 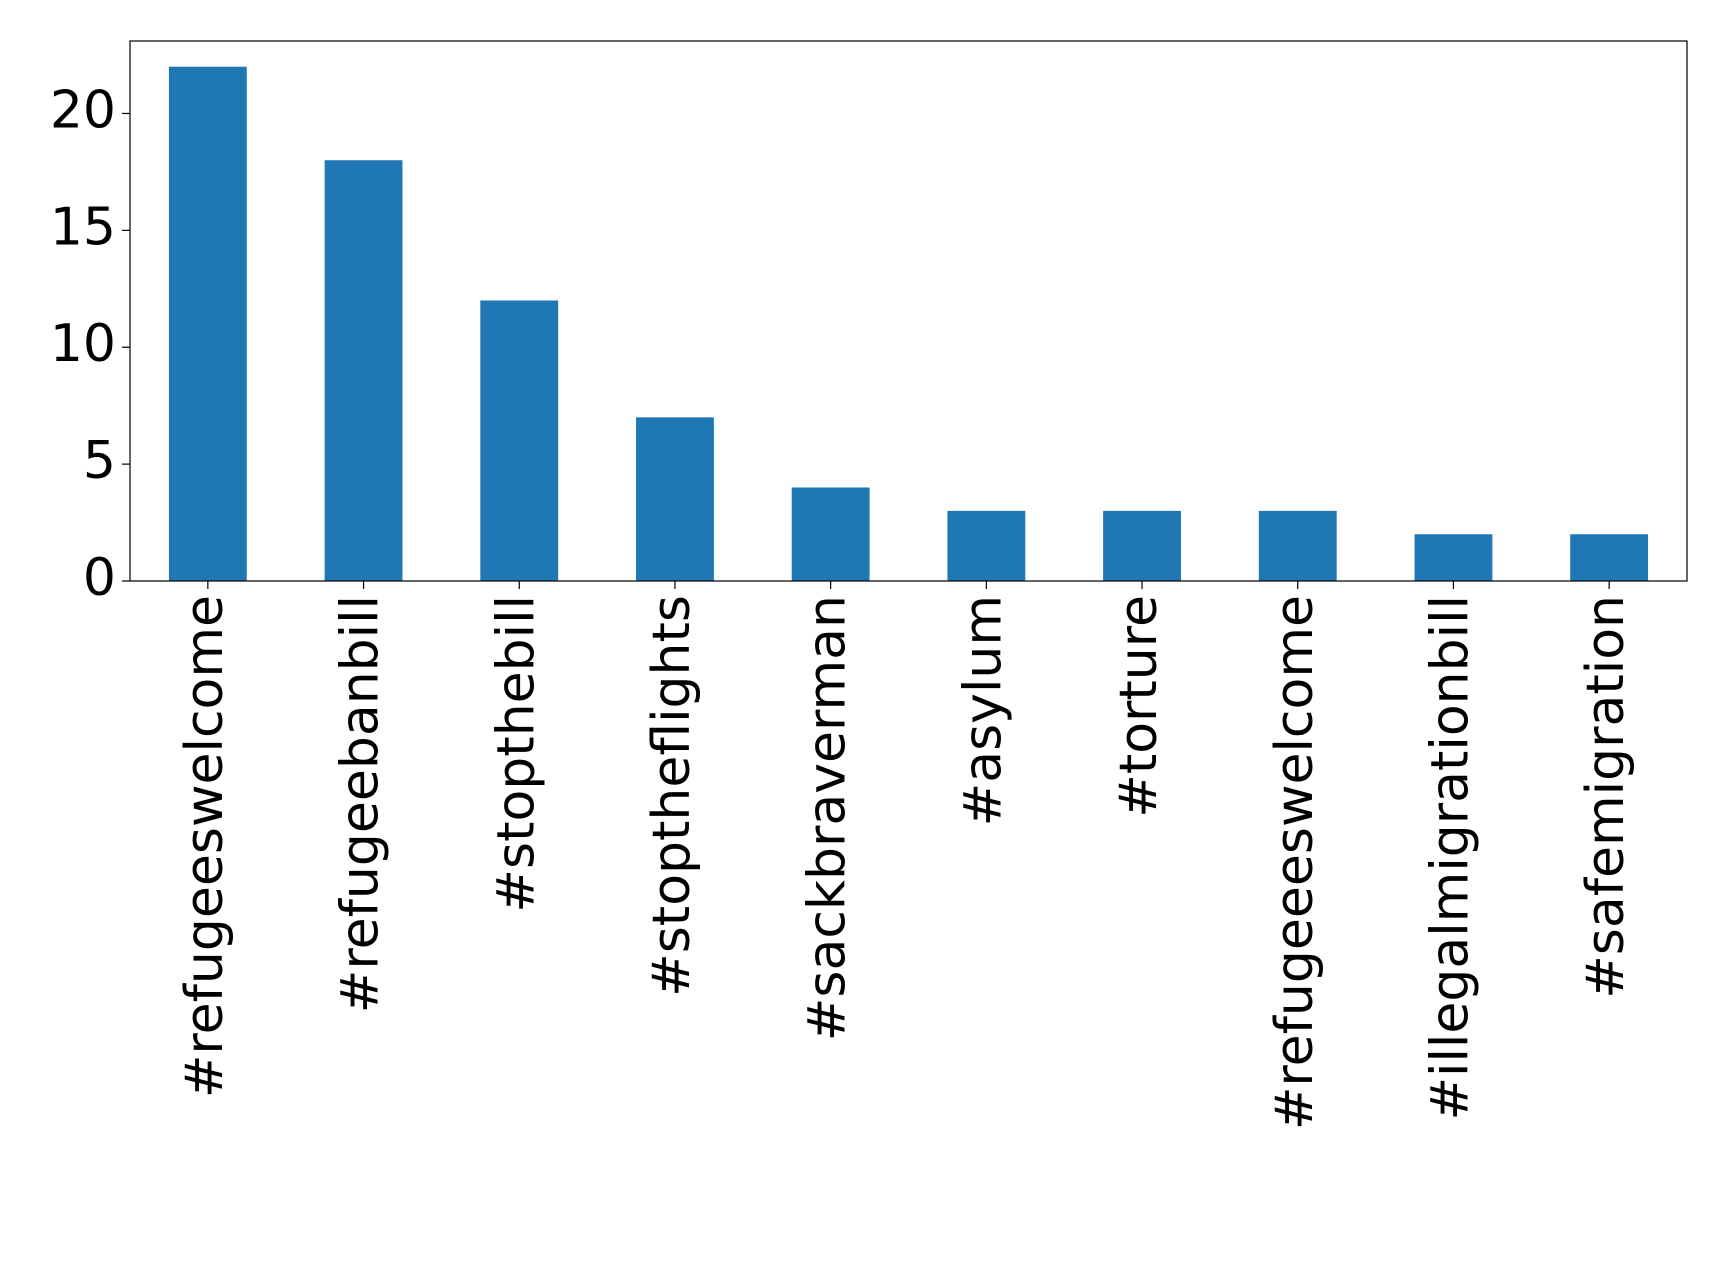 I want to click on x-tick-label: #refugeeswelcome, so click(x=205, y=846).